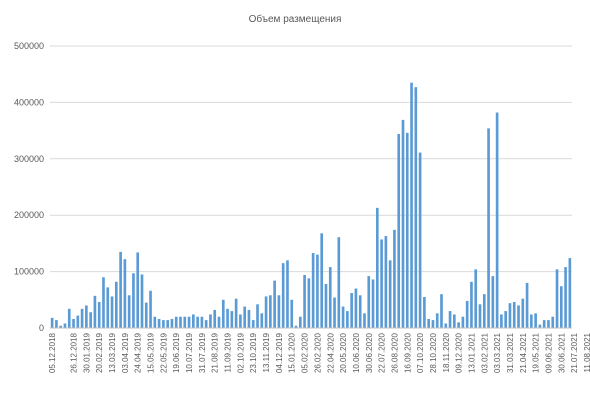 The image size is (590, 402). I want to click on x-tick-label: 20.02.2019, so click(99, 352).